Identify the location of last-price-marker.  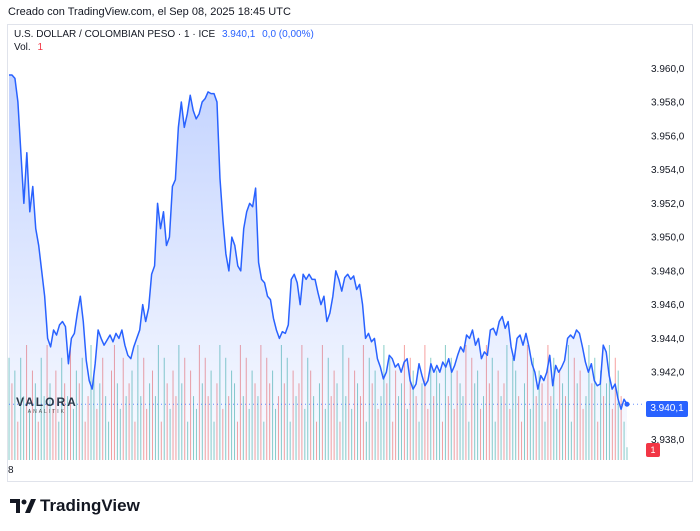
(627, 404).